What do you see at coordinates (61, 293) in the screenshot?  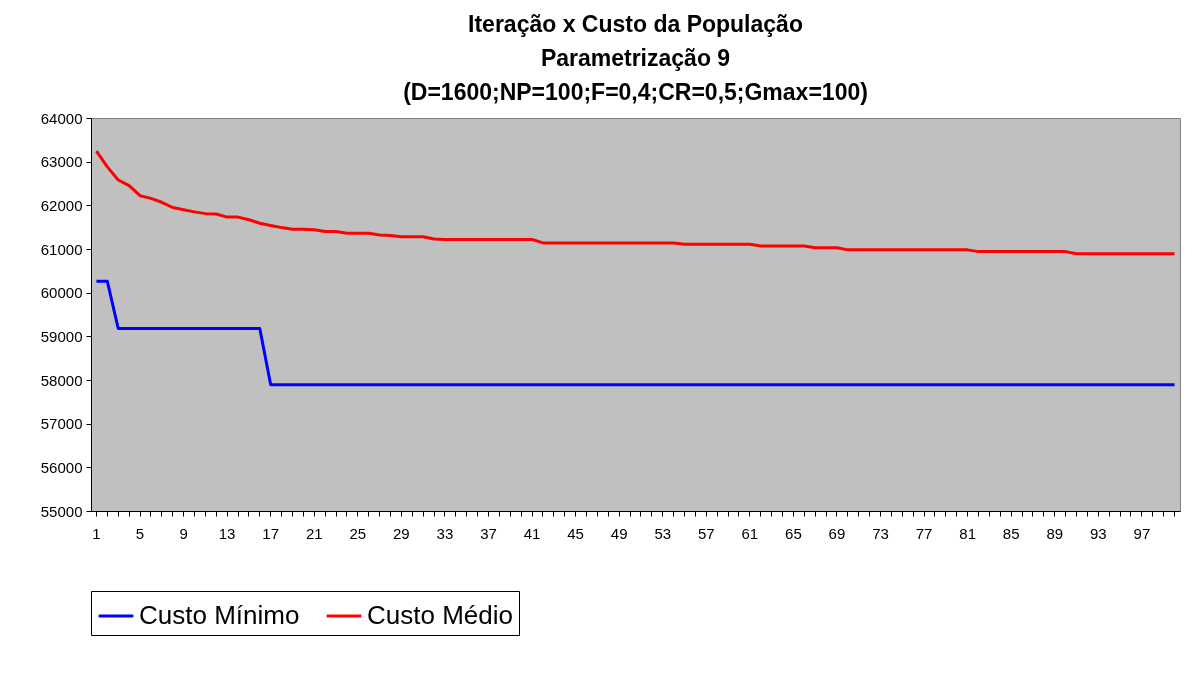 I see `y-tick-label: 60000` at bounding box center [61, 293].